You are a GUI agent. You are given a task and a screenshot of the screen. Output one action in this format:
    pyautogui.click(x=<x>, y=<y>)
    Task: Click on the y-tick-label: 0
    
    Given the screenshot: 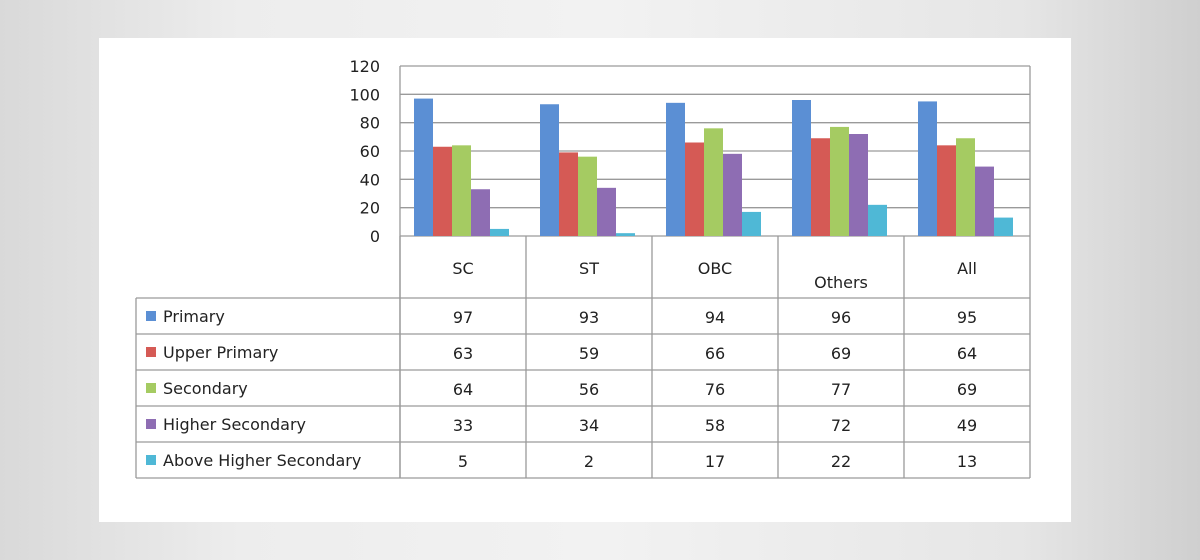 What is the action you would take?
    pyautogui.click(x=375, y=236)
    